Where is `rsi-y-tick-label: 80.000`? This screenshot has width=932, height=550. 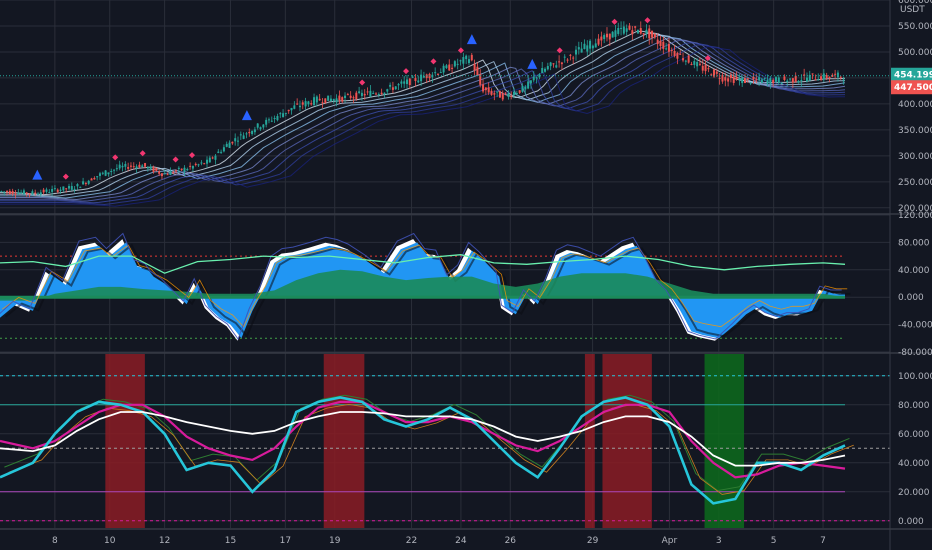
rsi-y-tick-label: 80.000 is located at coordinates (914, 406).